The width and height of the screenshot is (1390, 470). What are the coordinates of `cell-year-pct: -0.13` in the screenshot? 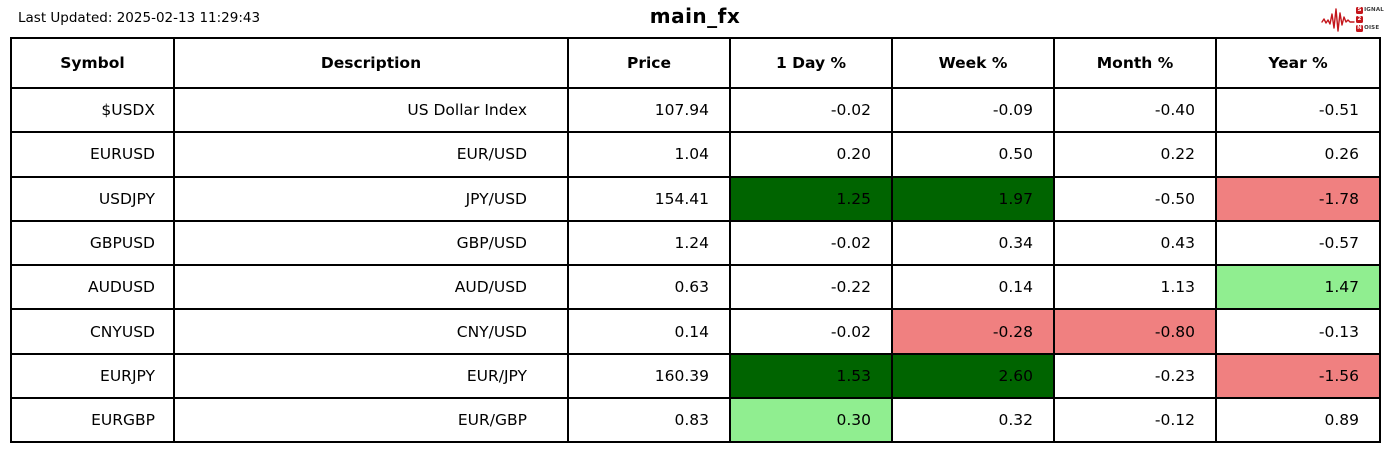 It's located at (1298, 331).